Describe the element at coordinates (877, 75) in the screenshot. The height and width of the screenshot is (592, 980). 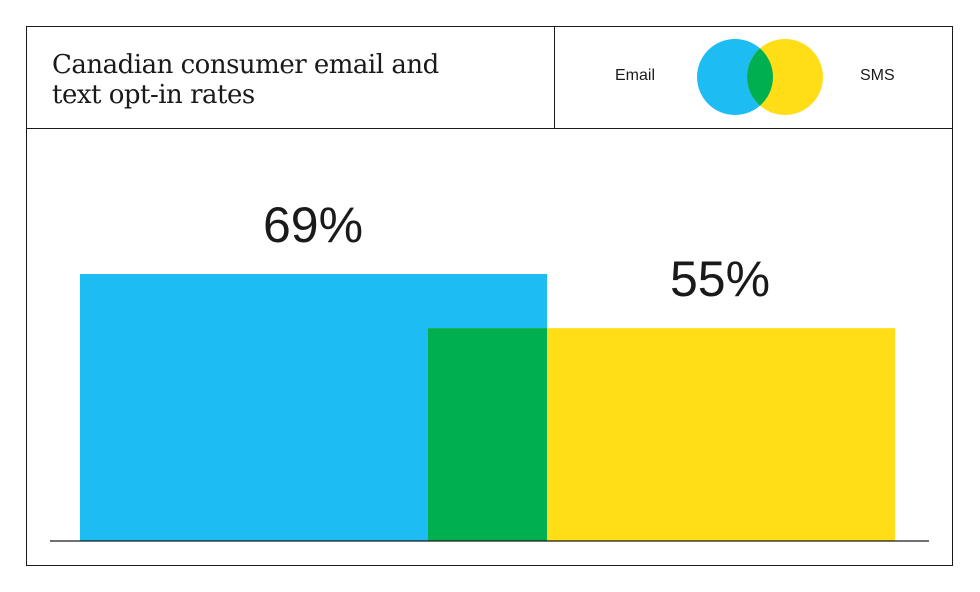
I see `legend-label-sms: SMS` at that location.